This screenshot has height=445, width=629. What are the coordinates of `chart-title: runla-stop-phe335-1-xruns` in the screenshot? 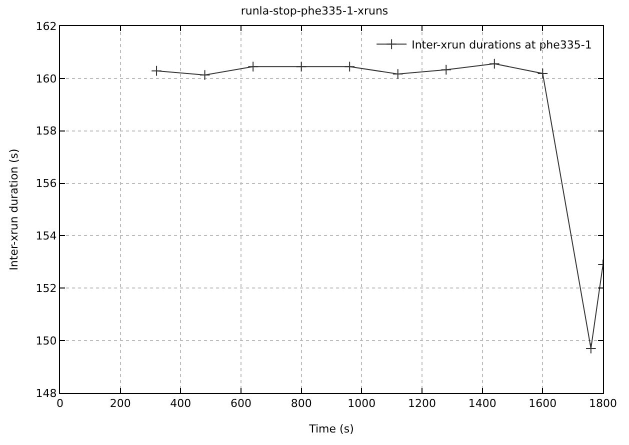 It's located at (314, 11).